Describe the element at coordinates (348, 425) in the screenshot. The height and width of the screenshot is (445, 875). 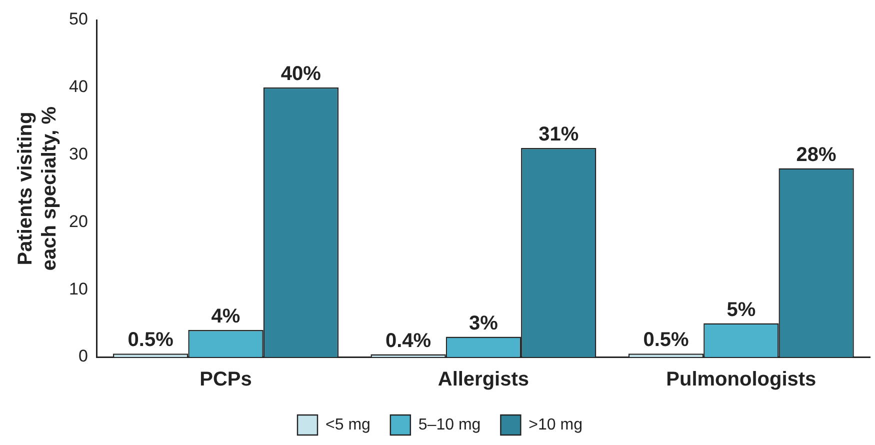
I see `legend-label: <5 mg` at that location.